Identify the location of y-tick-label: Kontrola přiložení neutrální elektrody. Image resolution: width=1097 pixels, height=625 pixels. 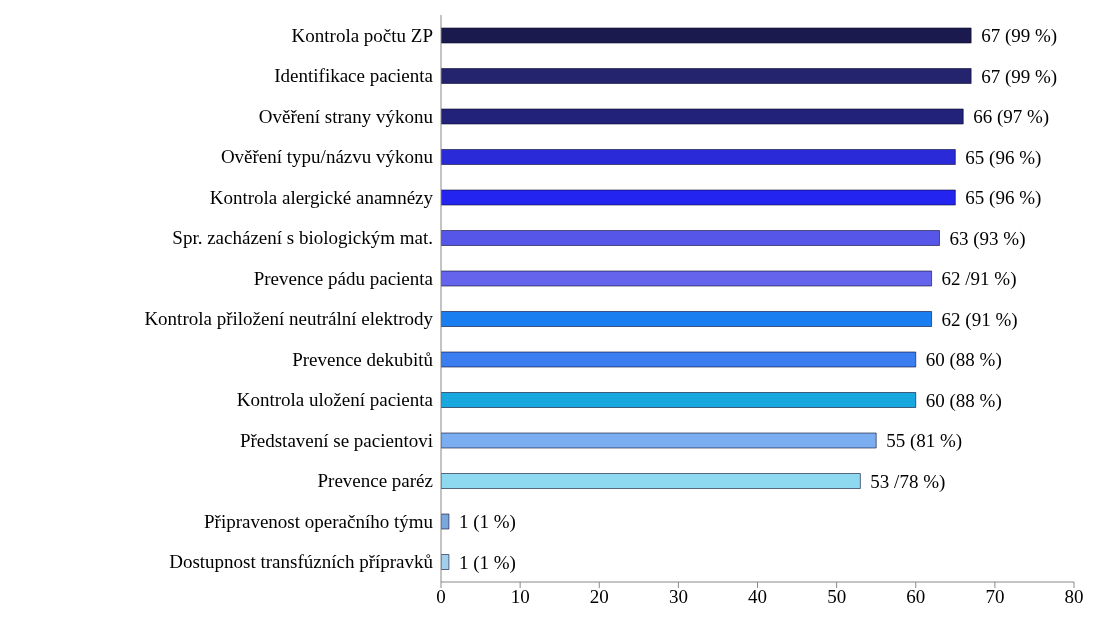
(289, 319).